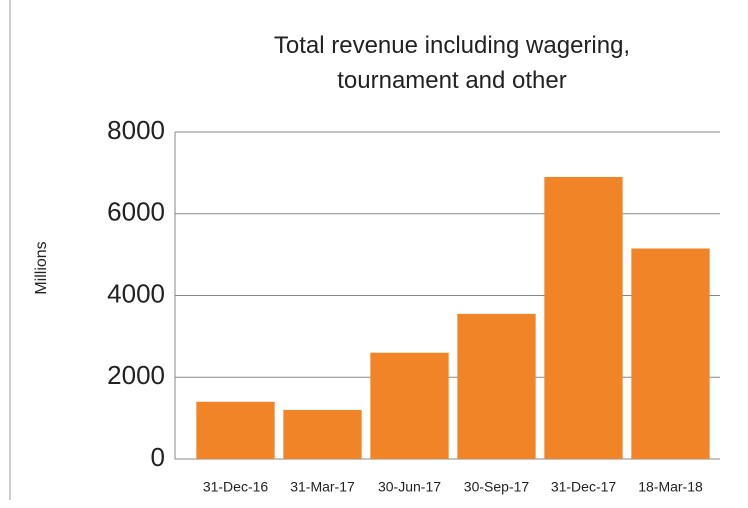 The width and height of the screenshot is (748, 508). What do you see at coordinates (497, 487) in the screenshot?
I see `x-tick-label: 30-Sep-17` at bounding box center [497, 487].